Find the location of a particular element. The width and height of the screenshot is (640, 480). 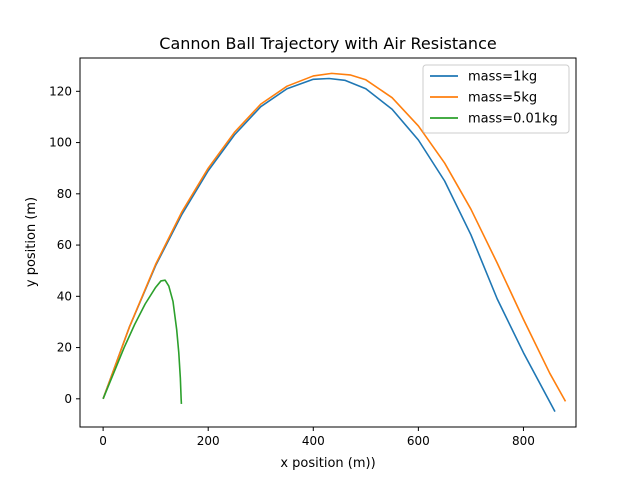

x-tick-label: 600 is located at coordinates (418, 441).